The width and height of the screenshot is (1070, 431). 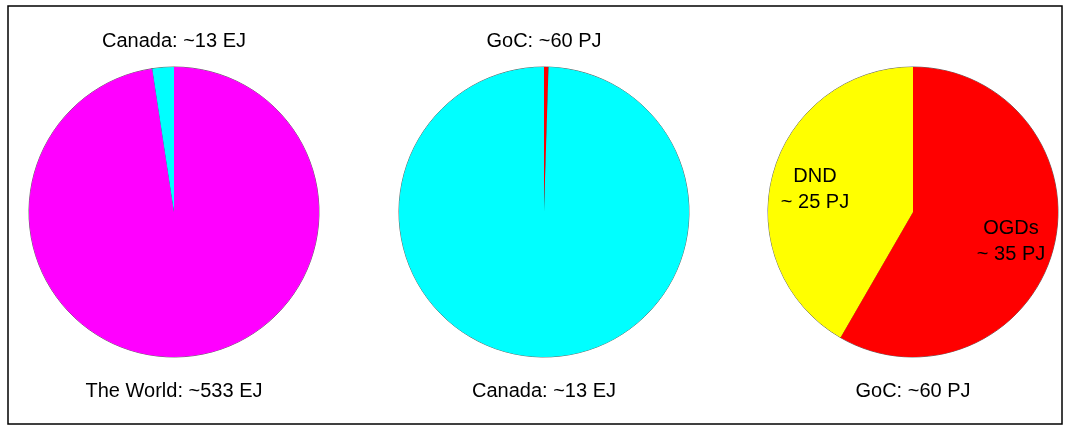 I want to click on slice-label: Canada: ~13 EJ, so click(x=174, y=40).